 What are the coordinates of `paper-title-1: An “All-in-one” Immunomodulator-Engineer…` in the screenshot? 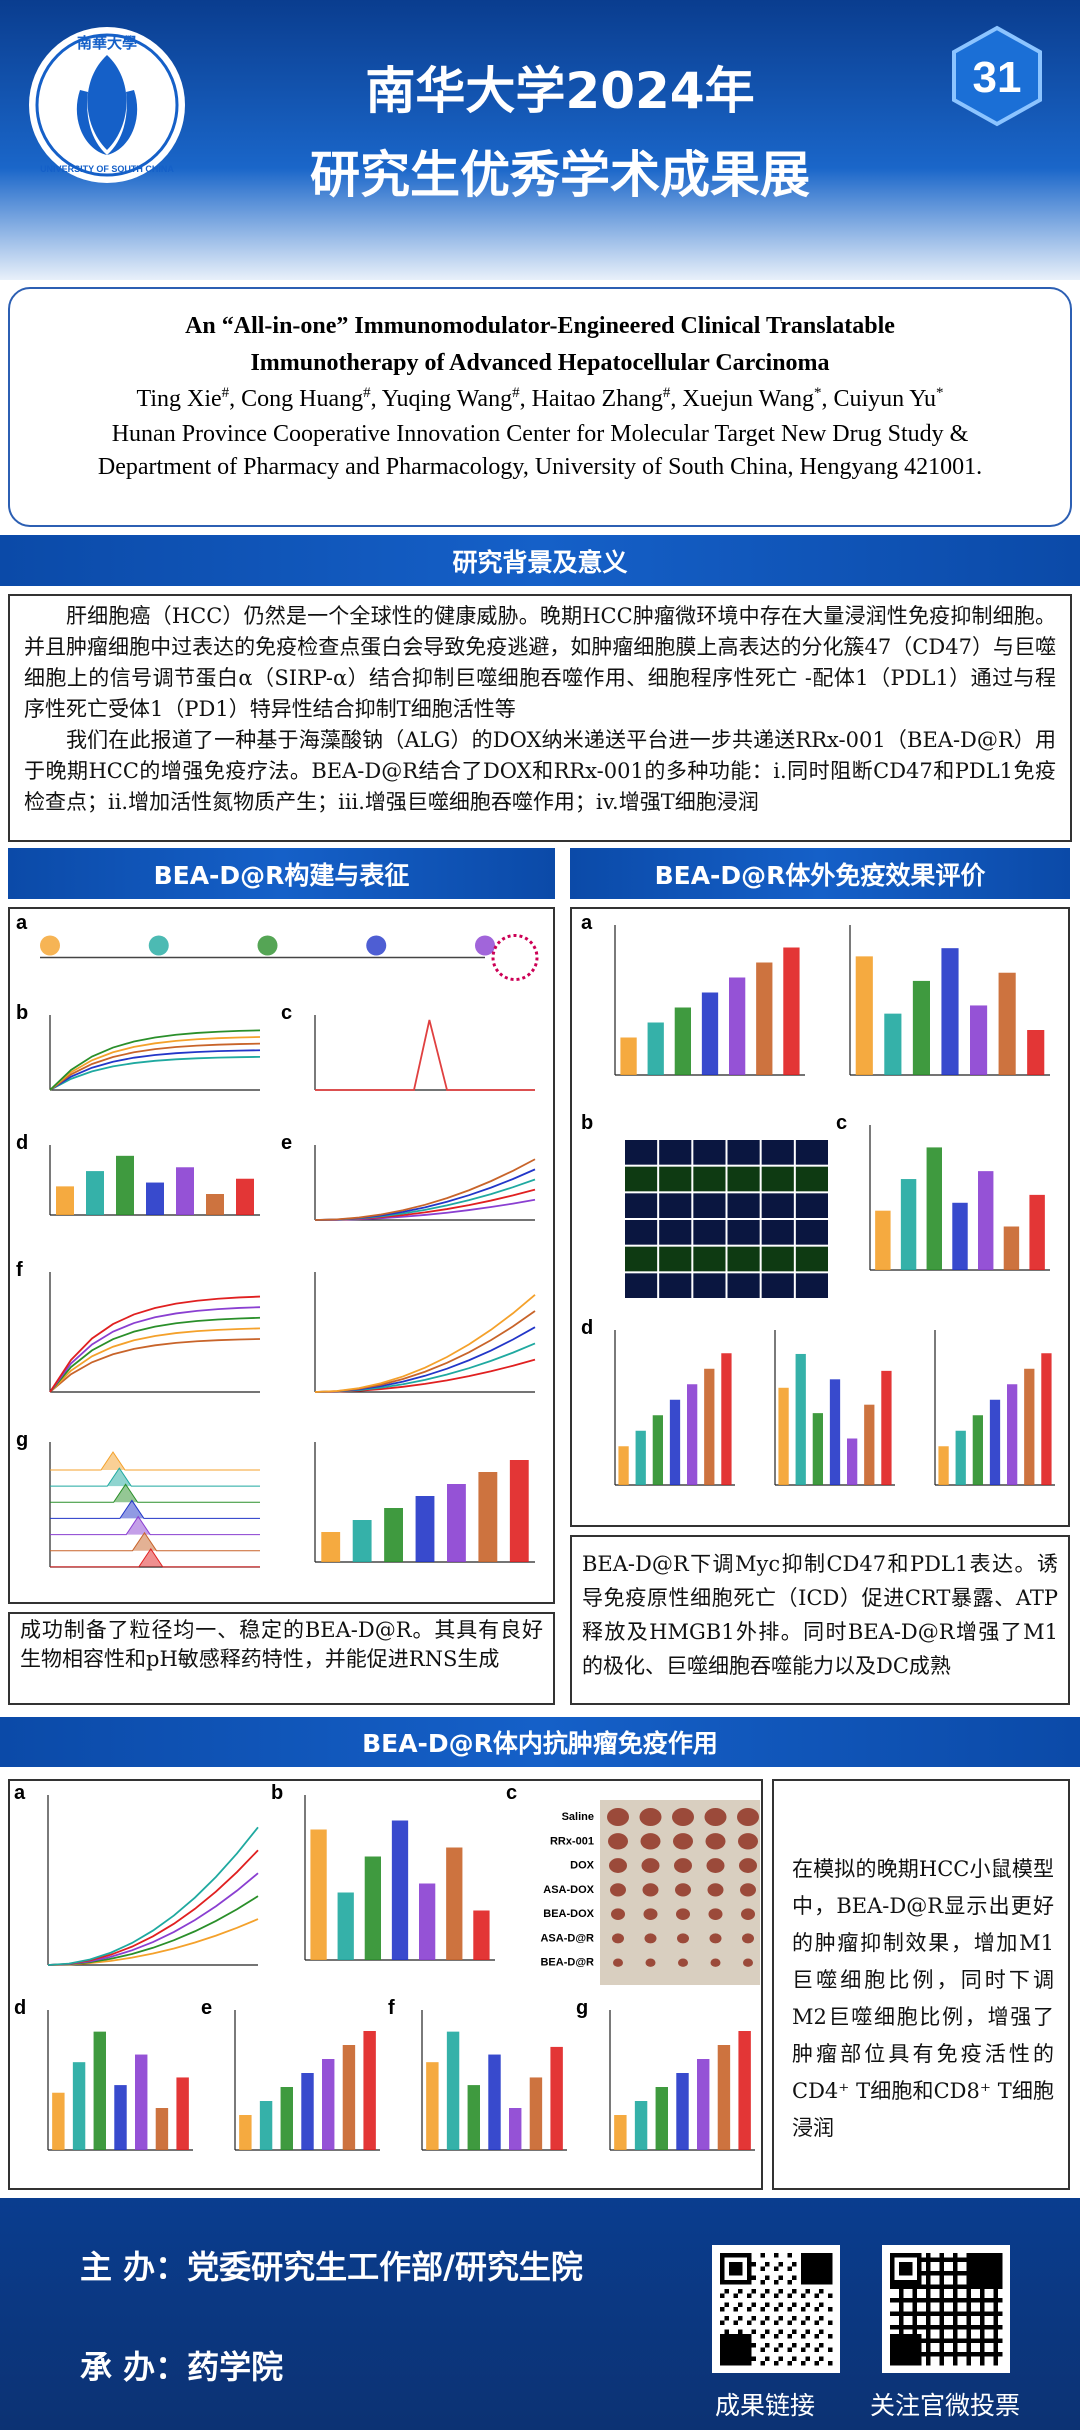 It's located at (540, 326).